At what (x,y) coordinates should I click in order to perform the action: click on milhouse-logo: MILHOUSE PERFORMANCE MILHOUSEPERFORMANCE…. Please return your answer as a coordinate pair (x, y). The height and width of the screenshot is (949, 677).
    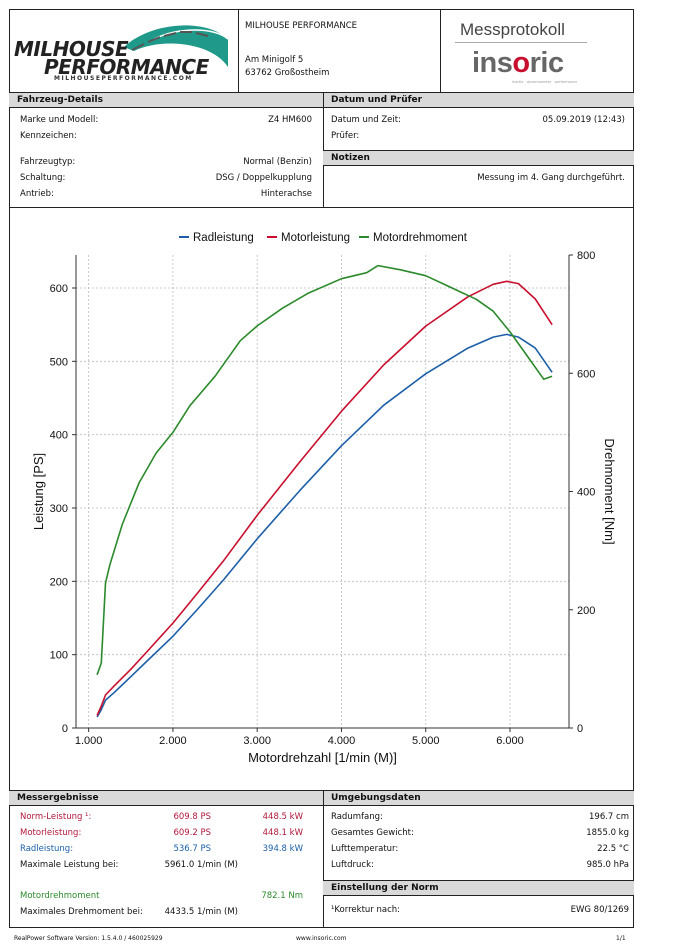
    Looking at the image, I should click on (125, 50).